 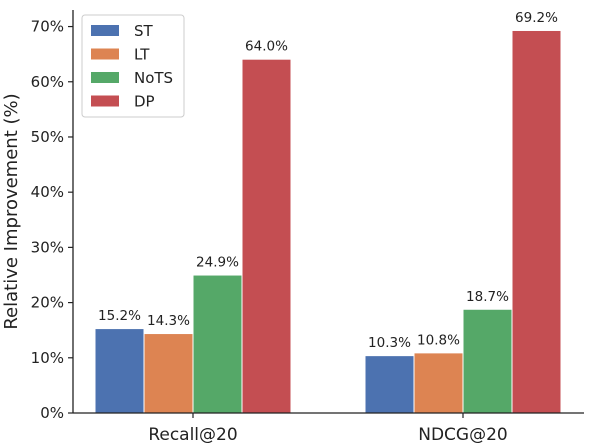 I want to click on data-label-nots-1: 18.7%, so click(x=487, y=297).